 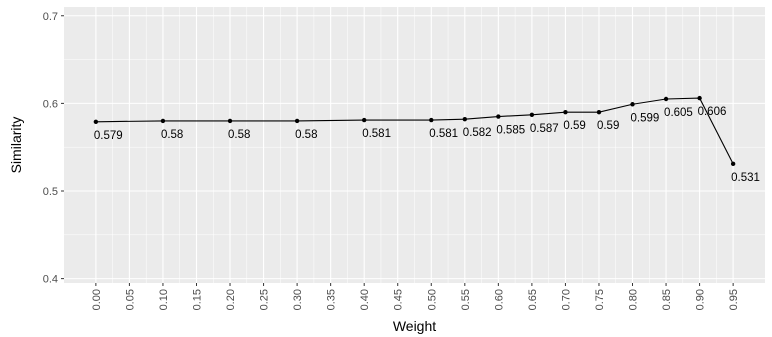 I want to click on data-label: 0.599, so click(x=645, y=118).